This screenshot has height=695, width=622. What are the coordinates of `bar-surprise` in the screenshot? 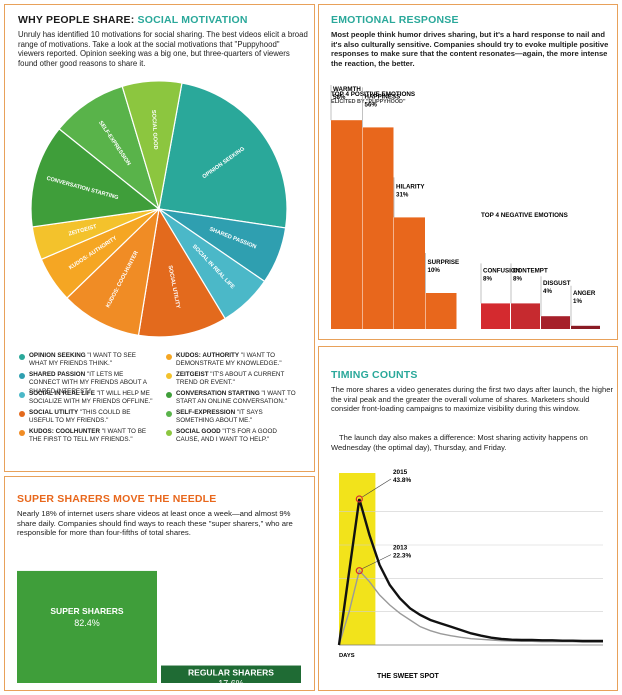 It's located at (441, 311).